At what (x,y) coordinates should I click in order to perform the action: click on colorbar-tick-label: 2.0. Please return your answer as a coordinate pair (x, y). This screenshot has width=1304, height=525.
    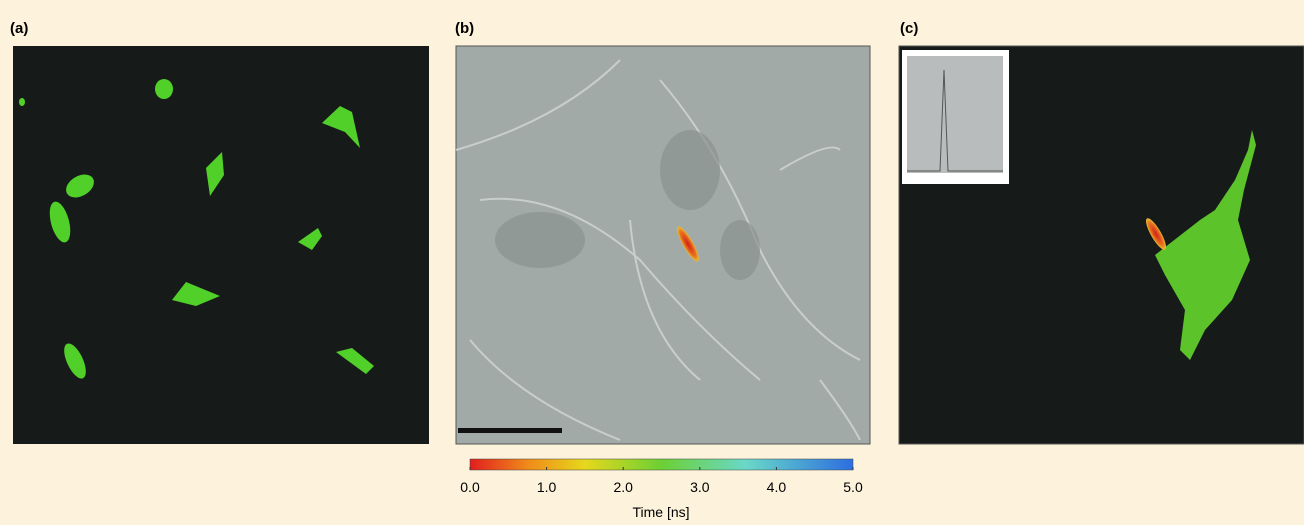
    Looking at the image, I should click on (623, 487).